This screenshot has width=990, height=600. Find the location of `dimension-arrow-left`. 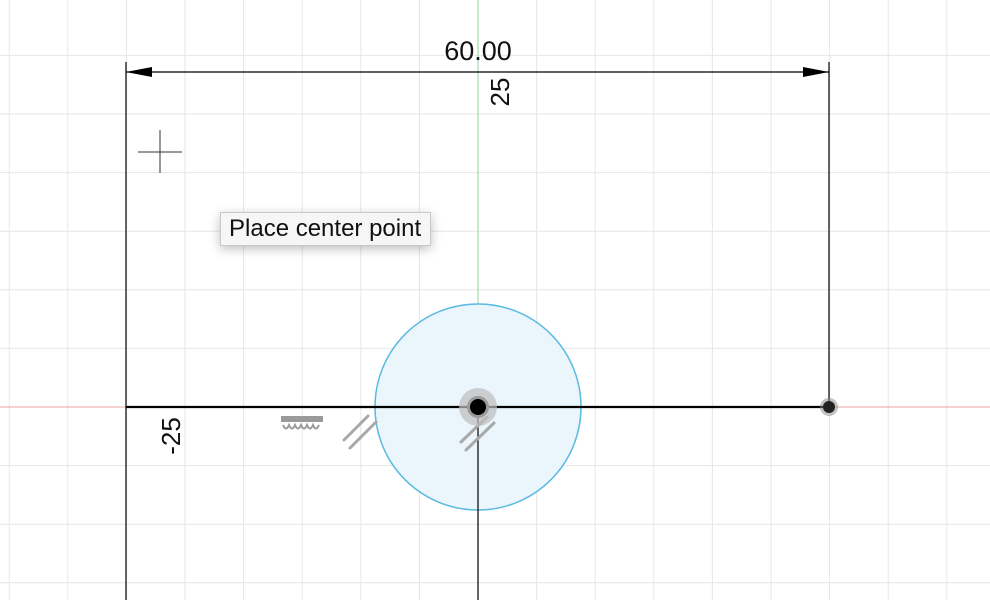

dimension-arrow-left is located at coordinates (139, 72).